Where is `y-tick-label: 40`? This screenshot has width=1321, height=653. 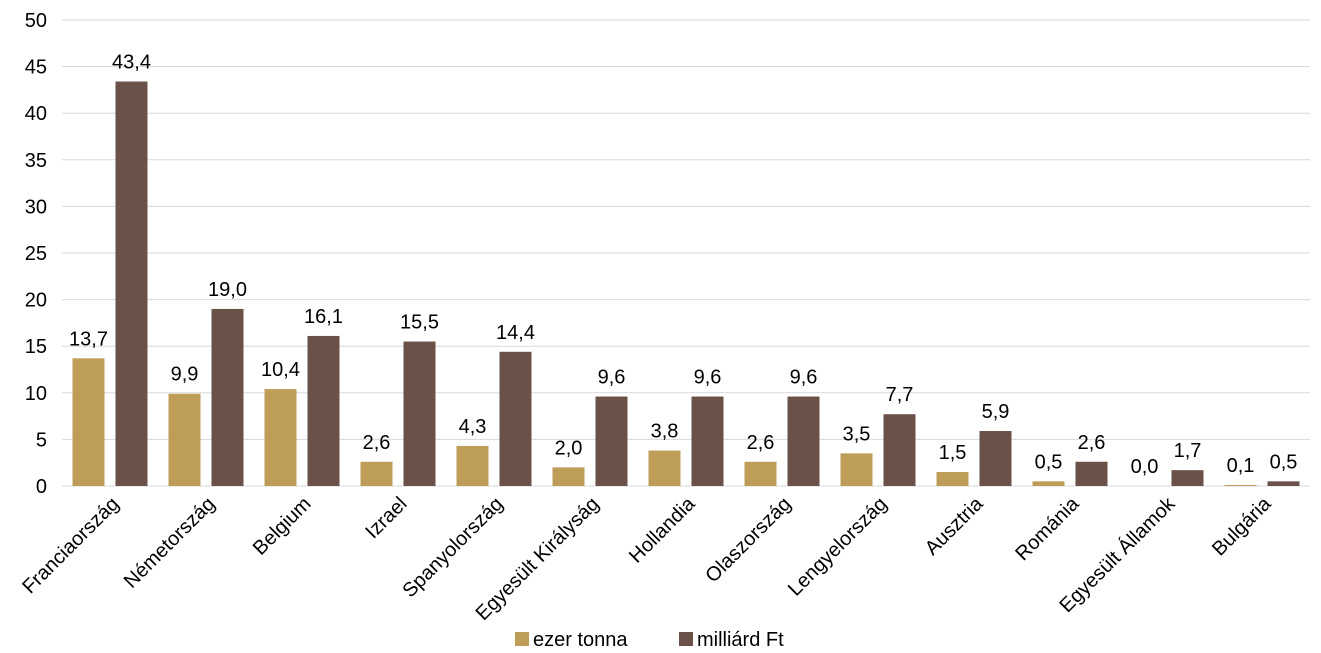
y-tick-label: 40 is located at coordinates (36, 114).